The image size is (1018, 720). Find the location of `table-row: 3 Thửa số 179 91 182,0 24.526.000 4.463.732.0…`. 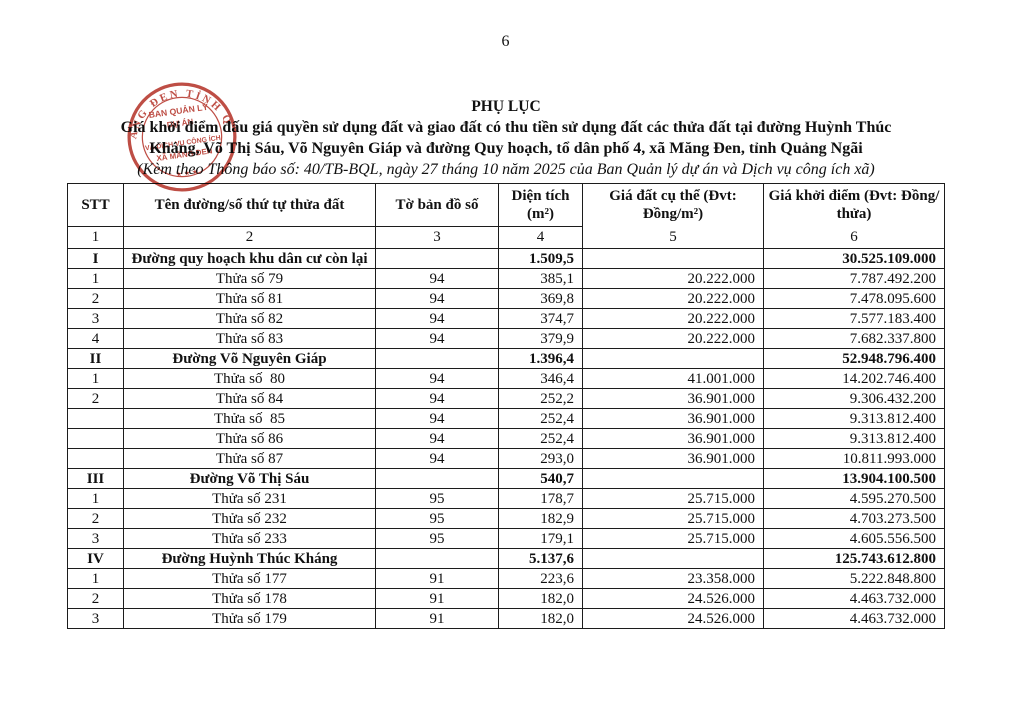

table-row: 3 Thửa số 179 91 182,0 24.526.000 4.463.732.0… is located at coordinates (506, 618).